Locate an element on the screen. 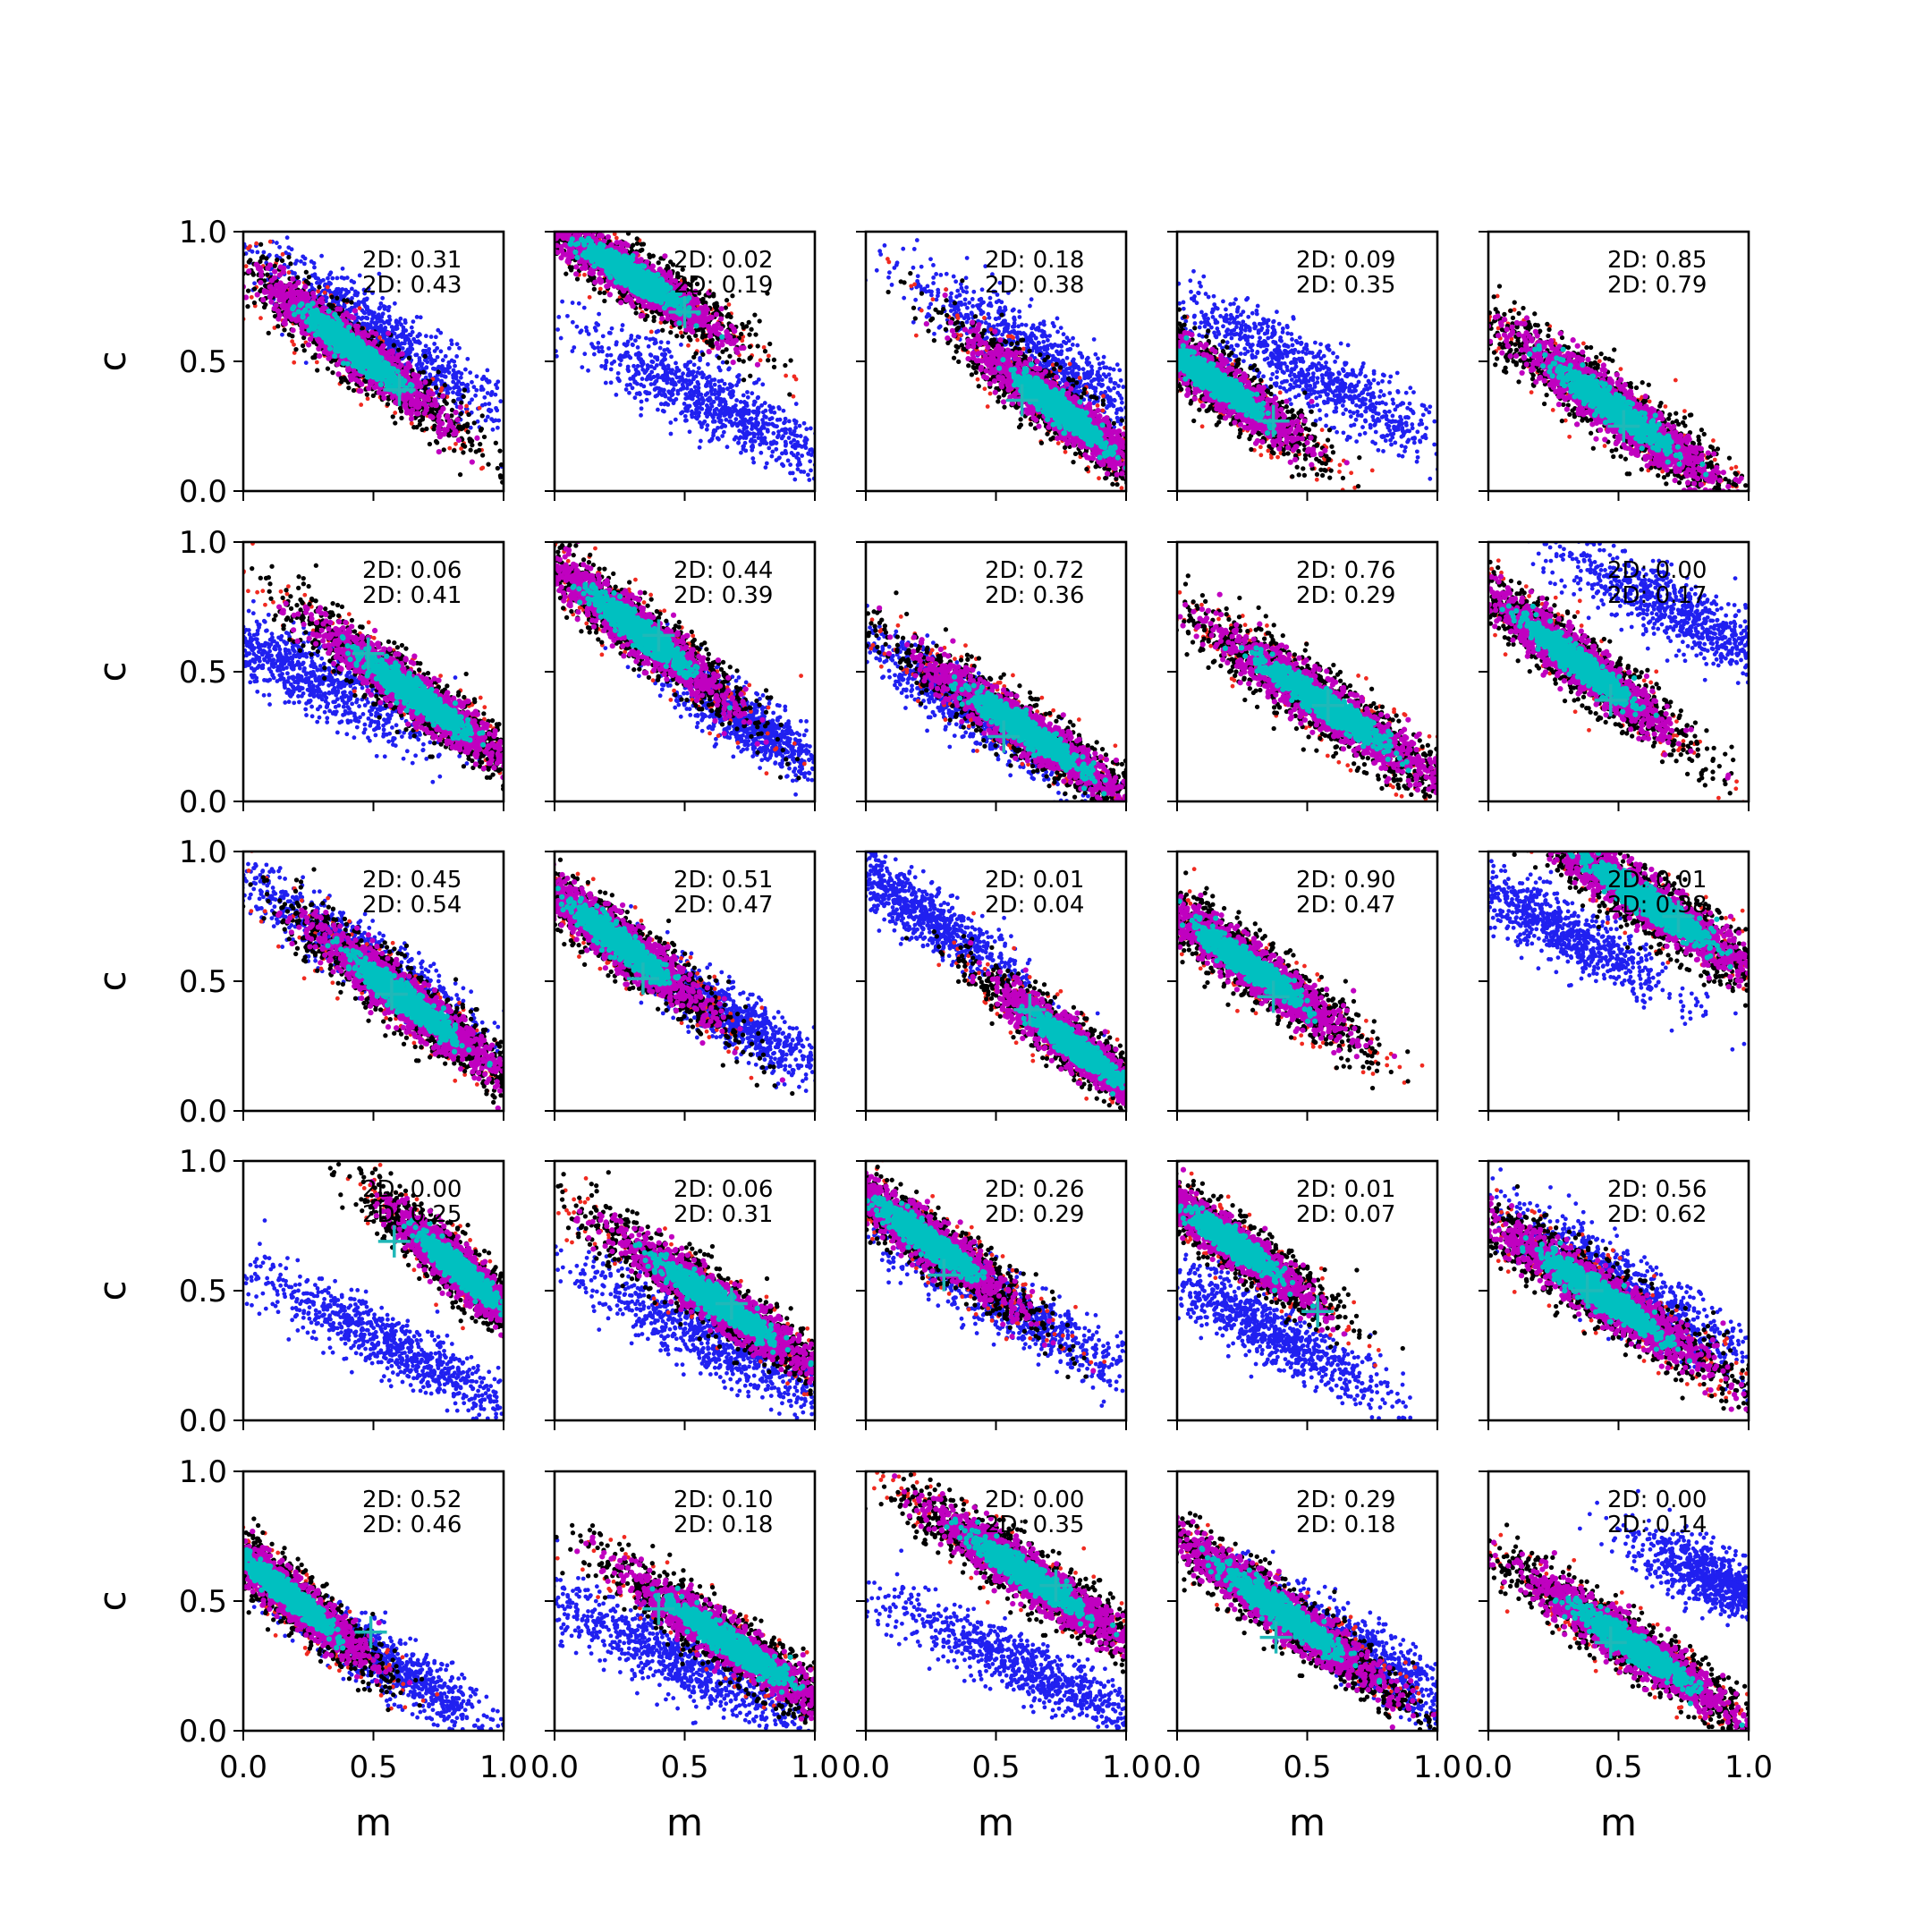  plot-area is located at coordinates (350, 331).